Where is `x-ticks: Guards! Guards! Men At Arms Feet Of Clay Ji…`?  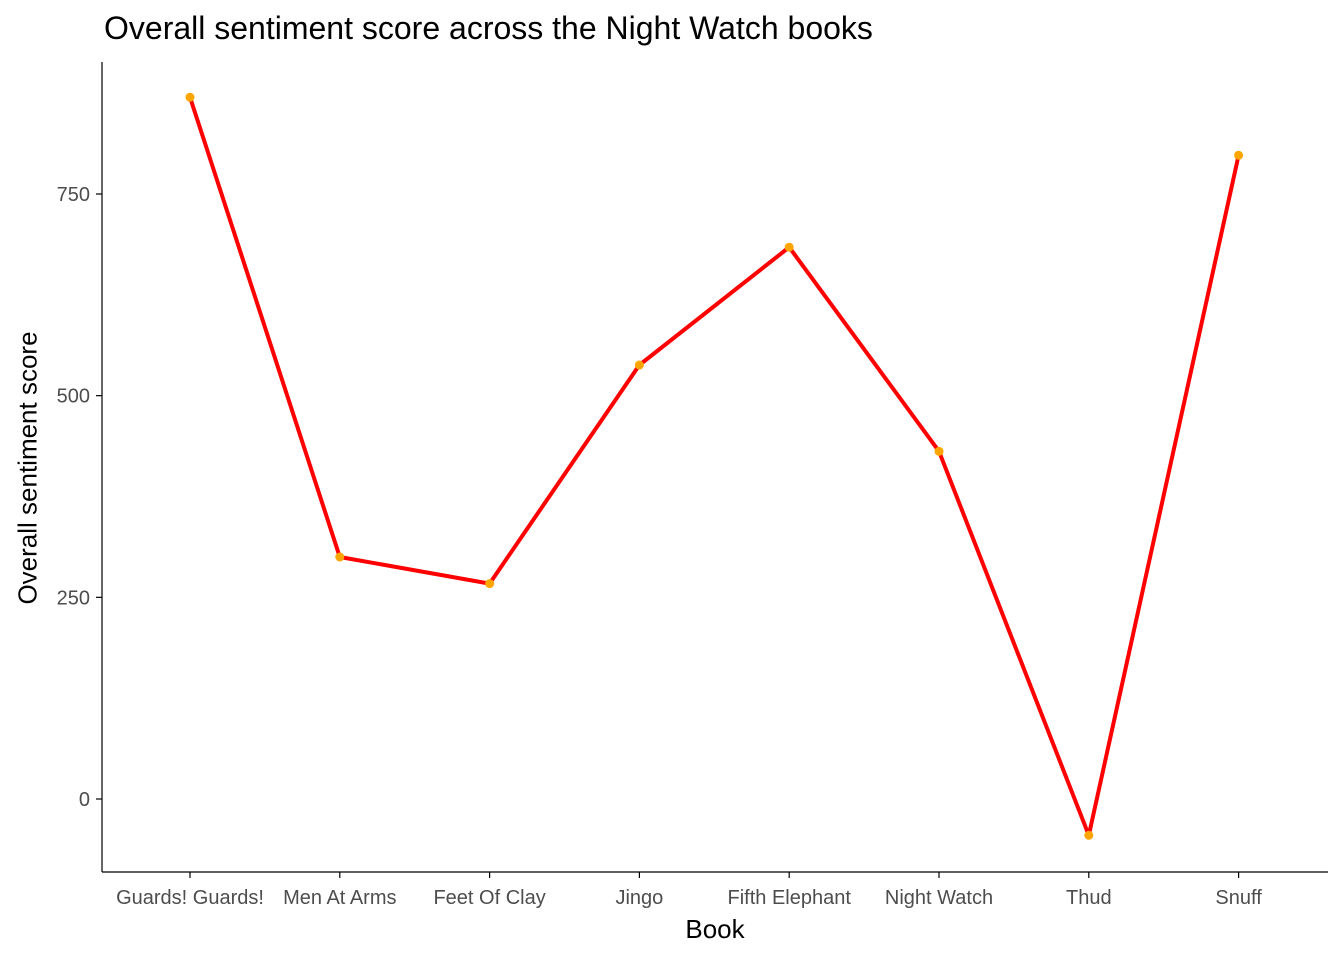
x-ticks: Guards! Guards! Men At Arms Feet Of Clay Ji… is located at coordinates (689, 890).